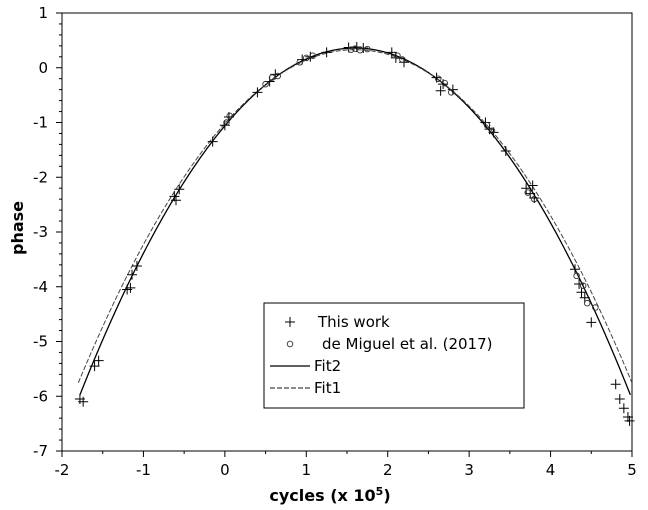  Describe the element at coordinates (143, 470) in the screenshot. I see `x-tick-label: -1` at that location.